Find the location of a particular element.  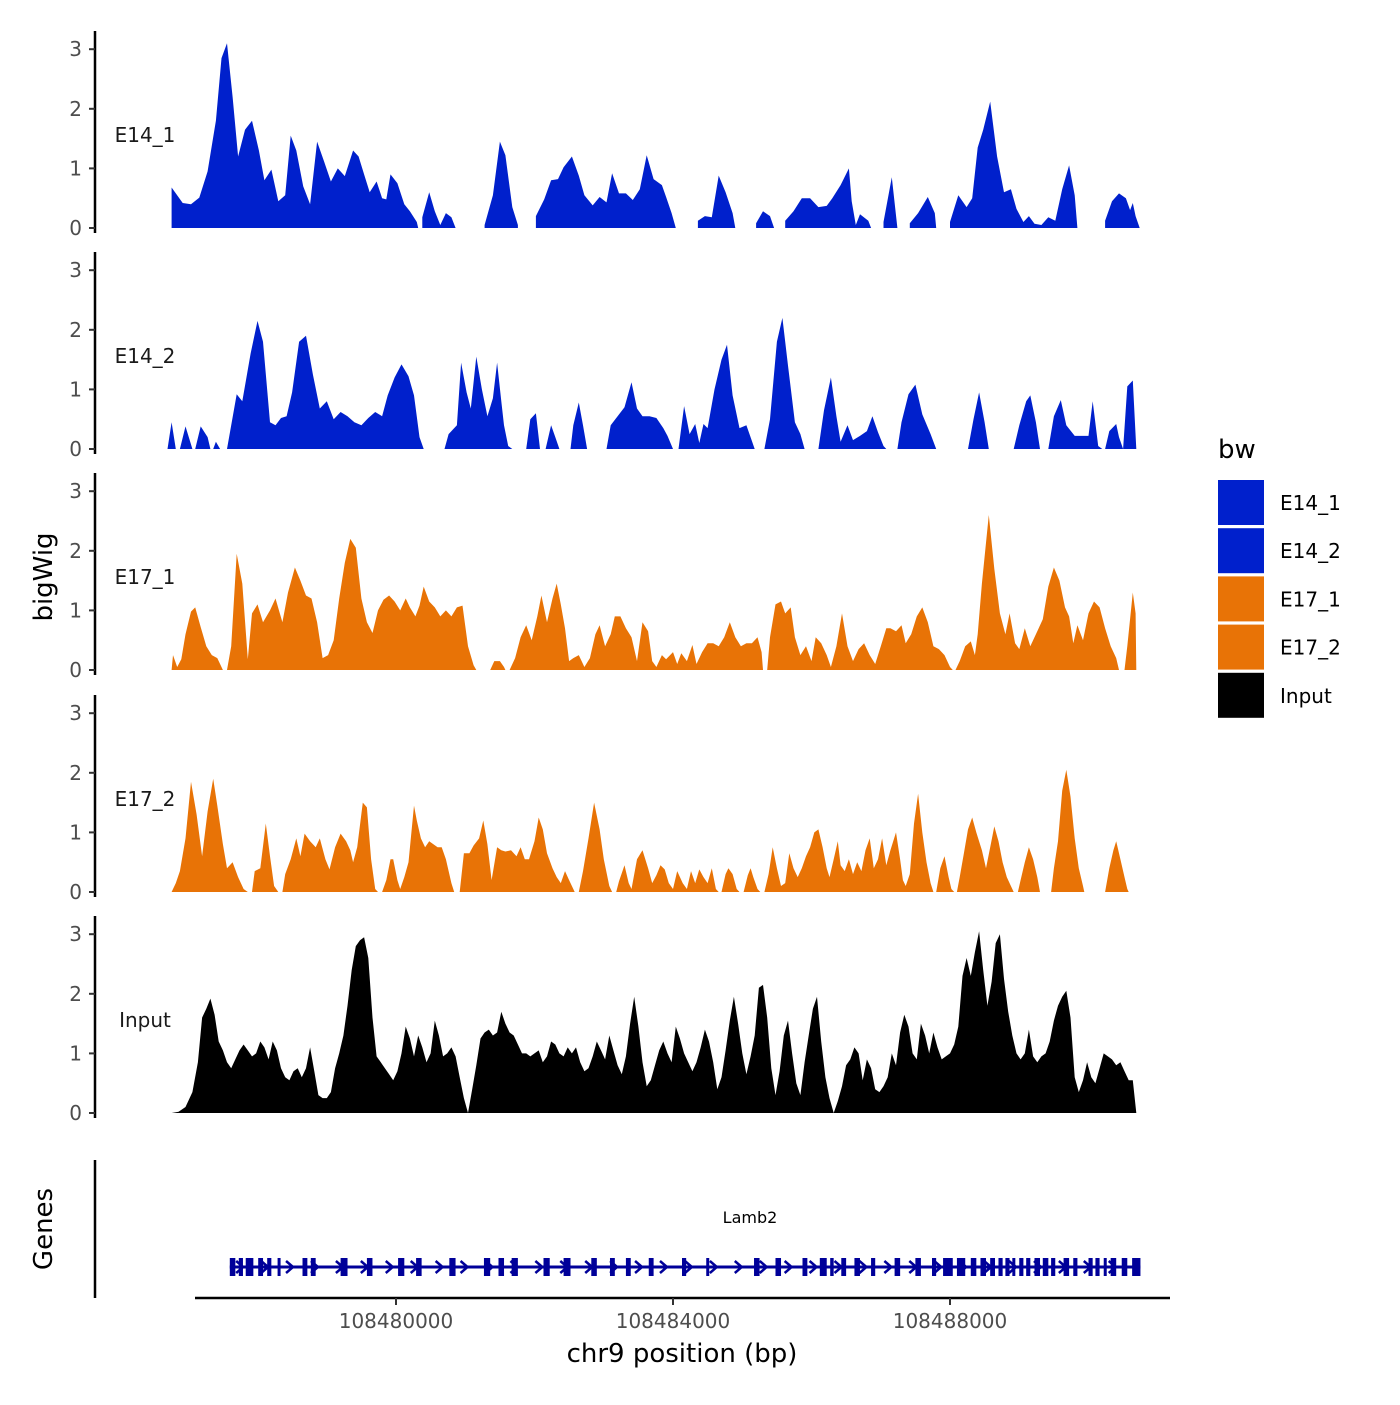

track-label: E17_2 is located at coordinates (145, 799).